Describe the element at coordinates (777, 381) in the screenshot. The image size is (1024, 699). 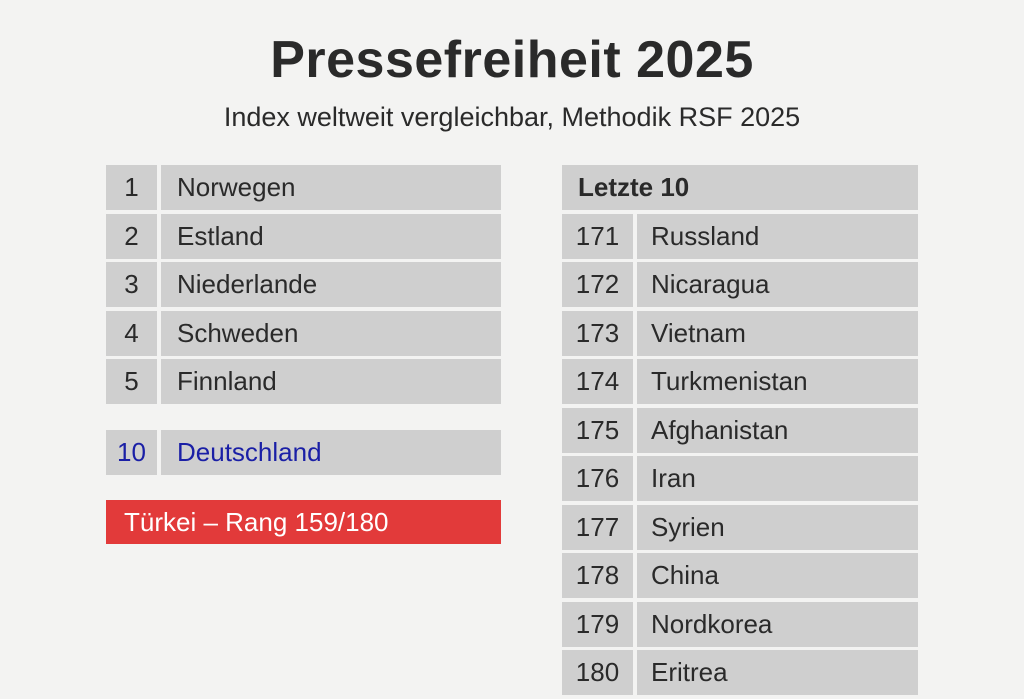
I see `country-cell: Turkmenistan` at that location.